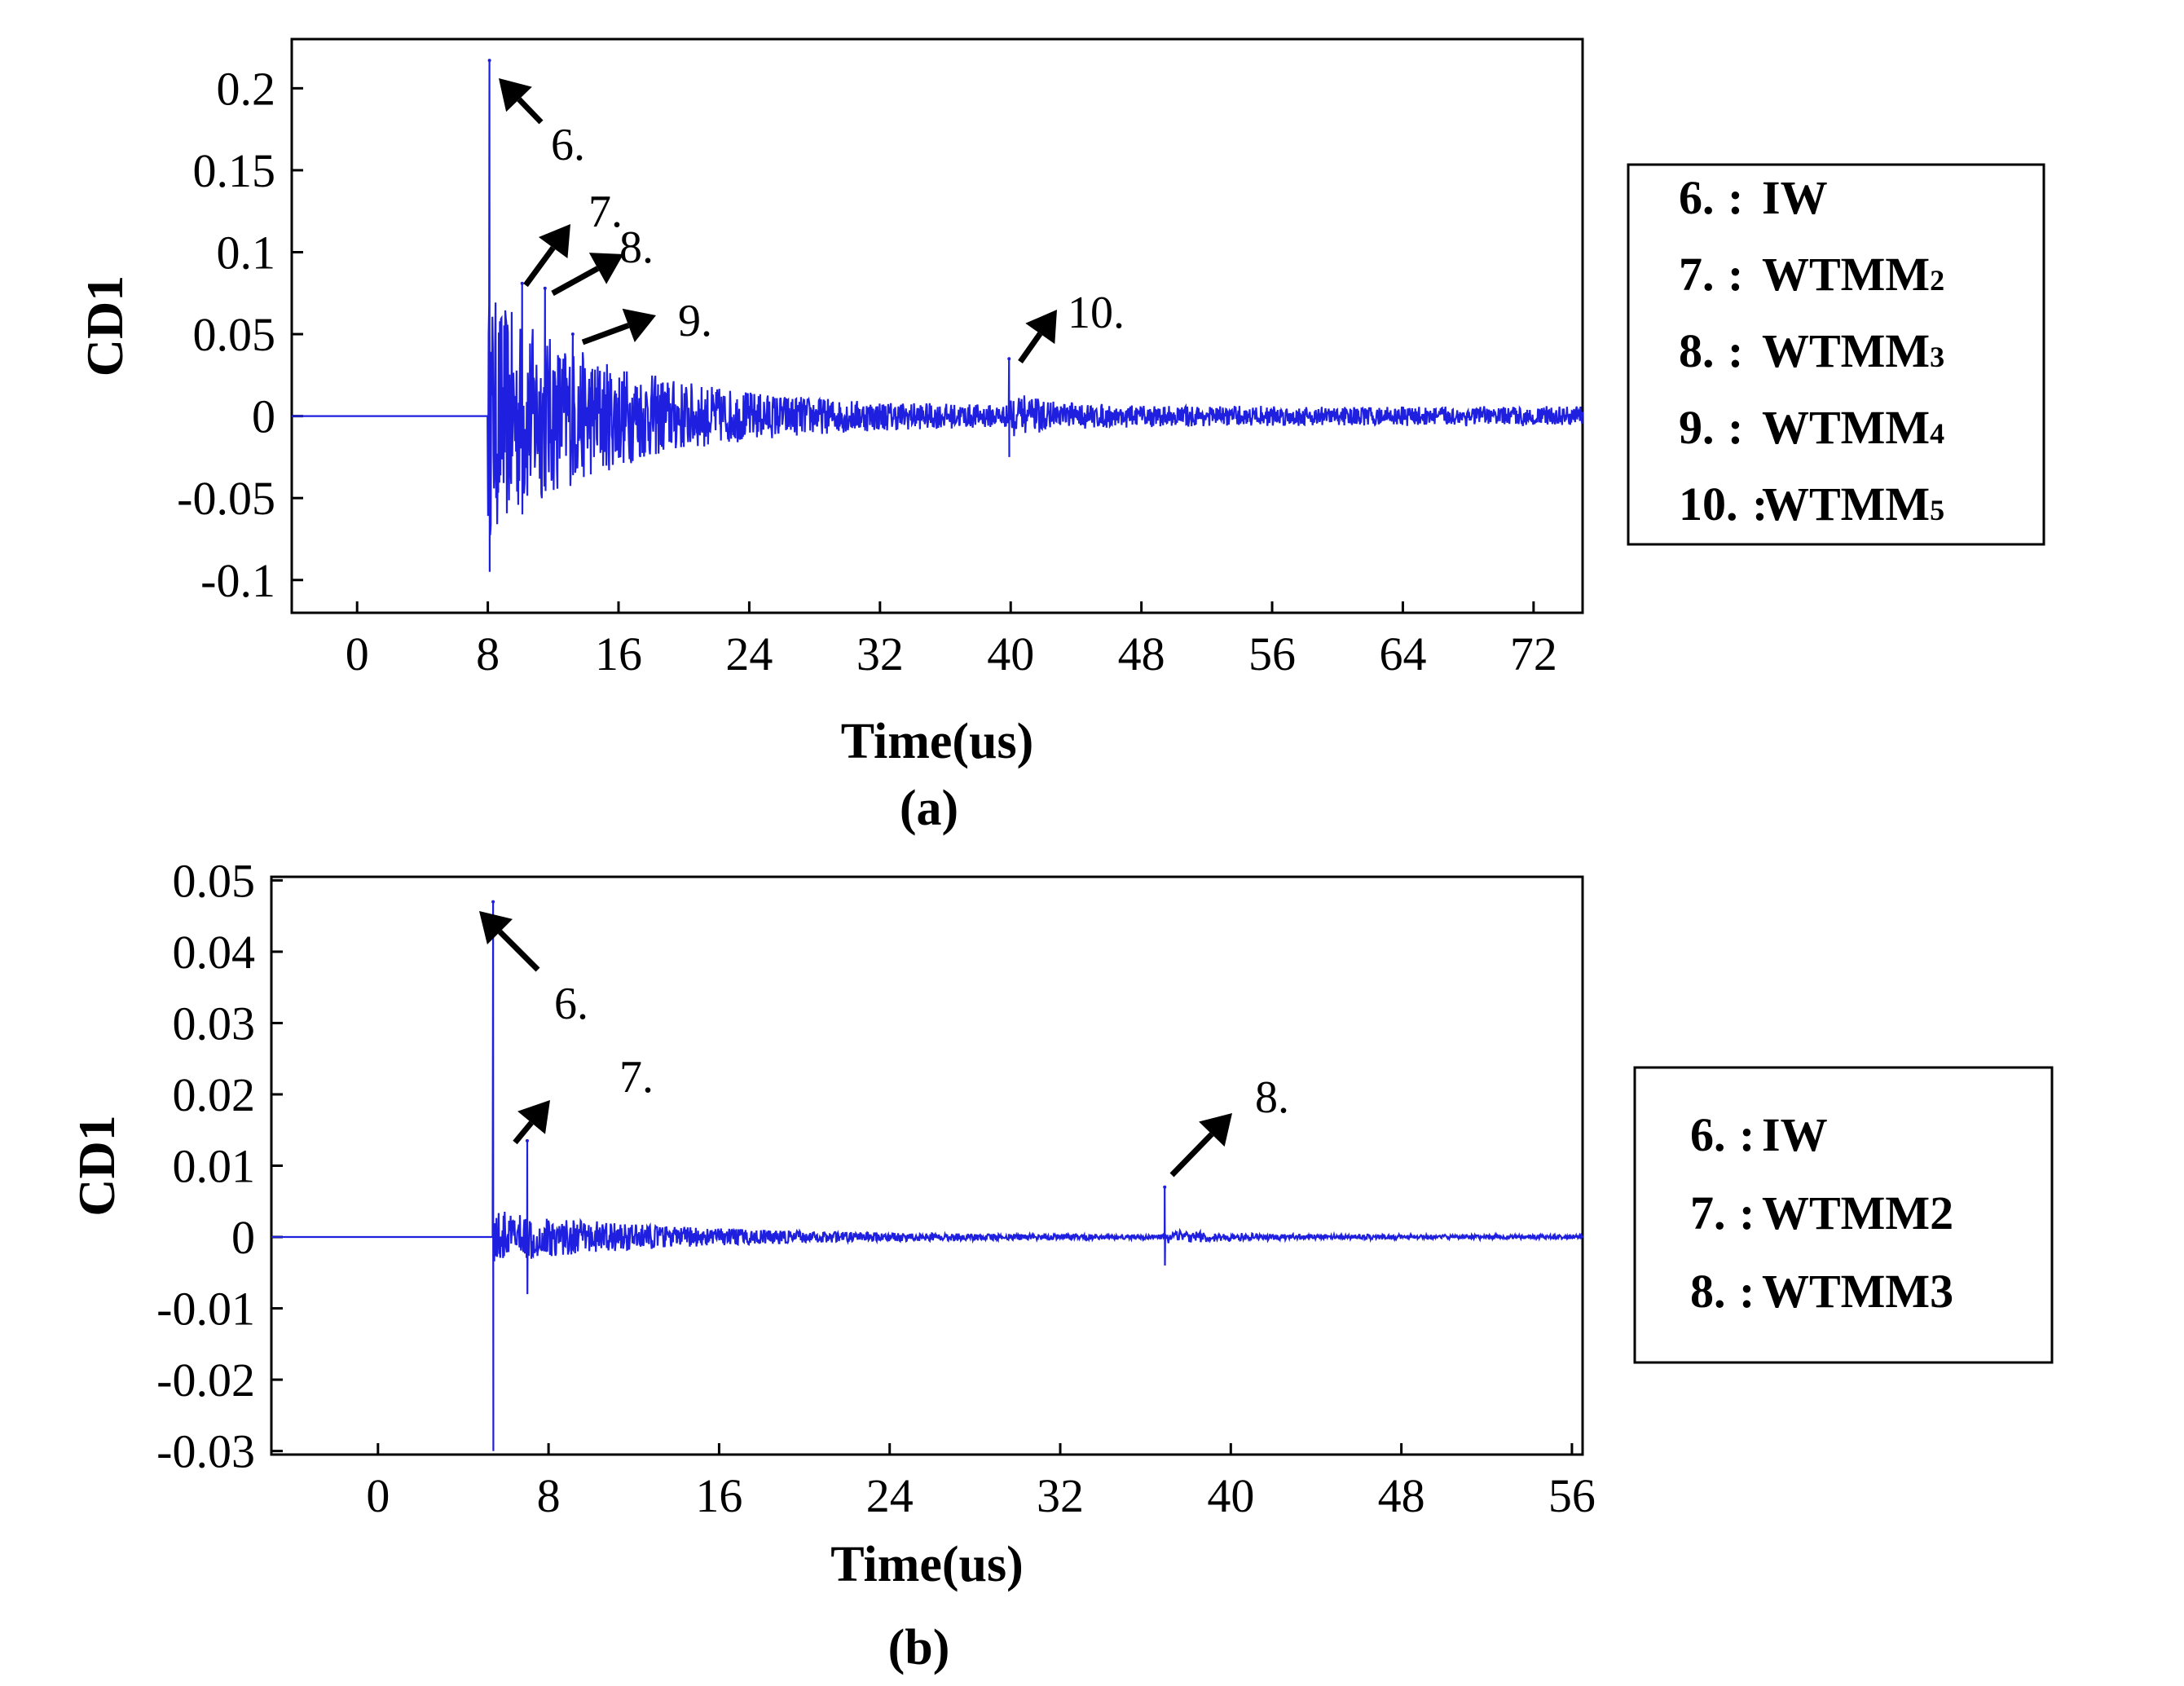 Image resolution: width=2184 pixels, height=1686 pixels. I want to click on legend-key: 7., so click(1708, 1212).